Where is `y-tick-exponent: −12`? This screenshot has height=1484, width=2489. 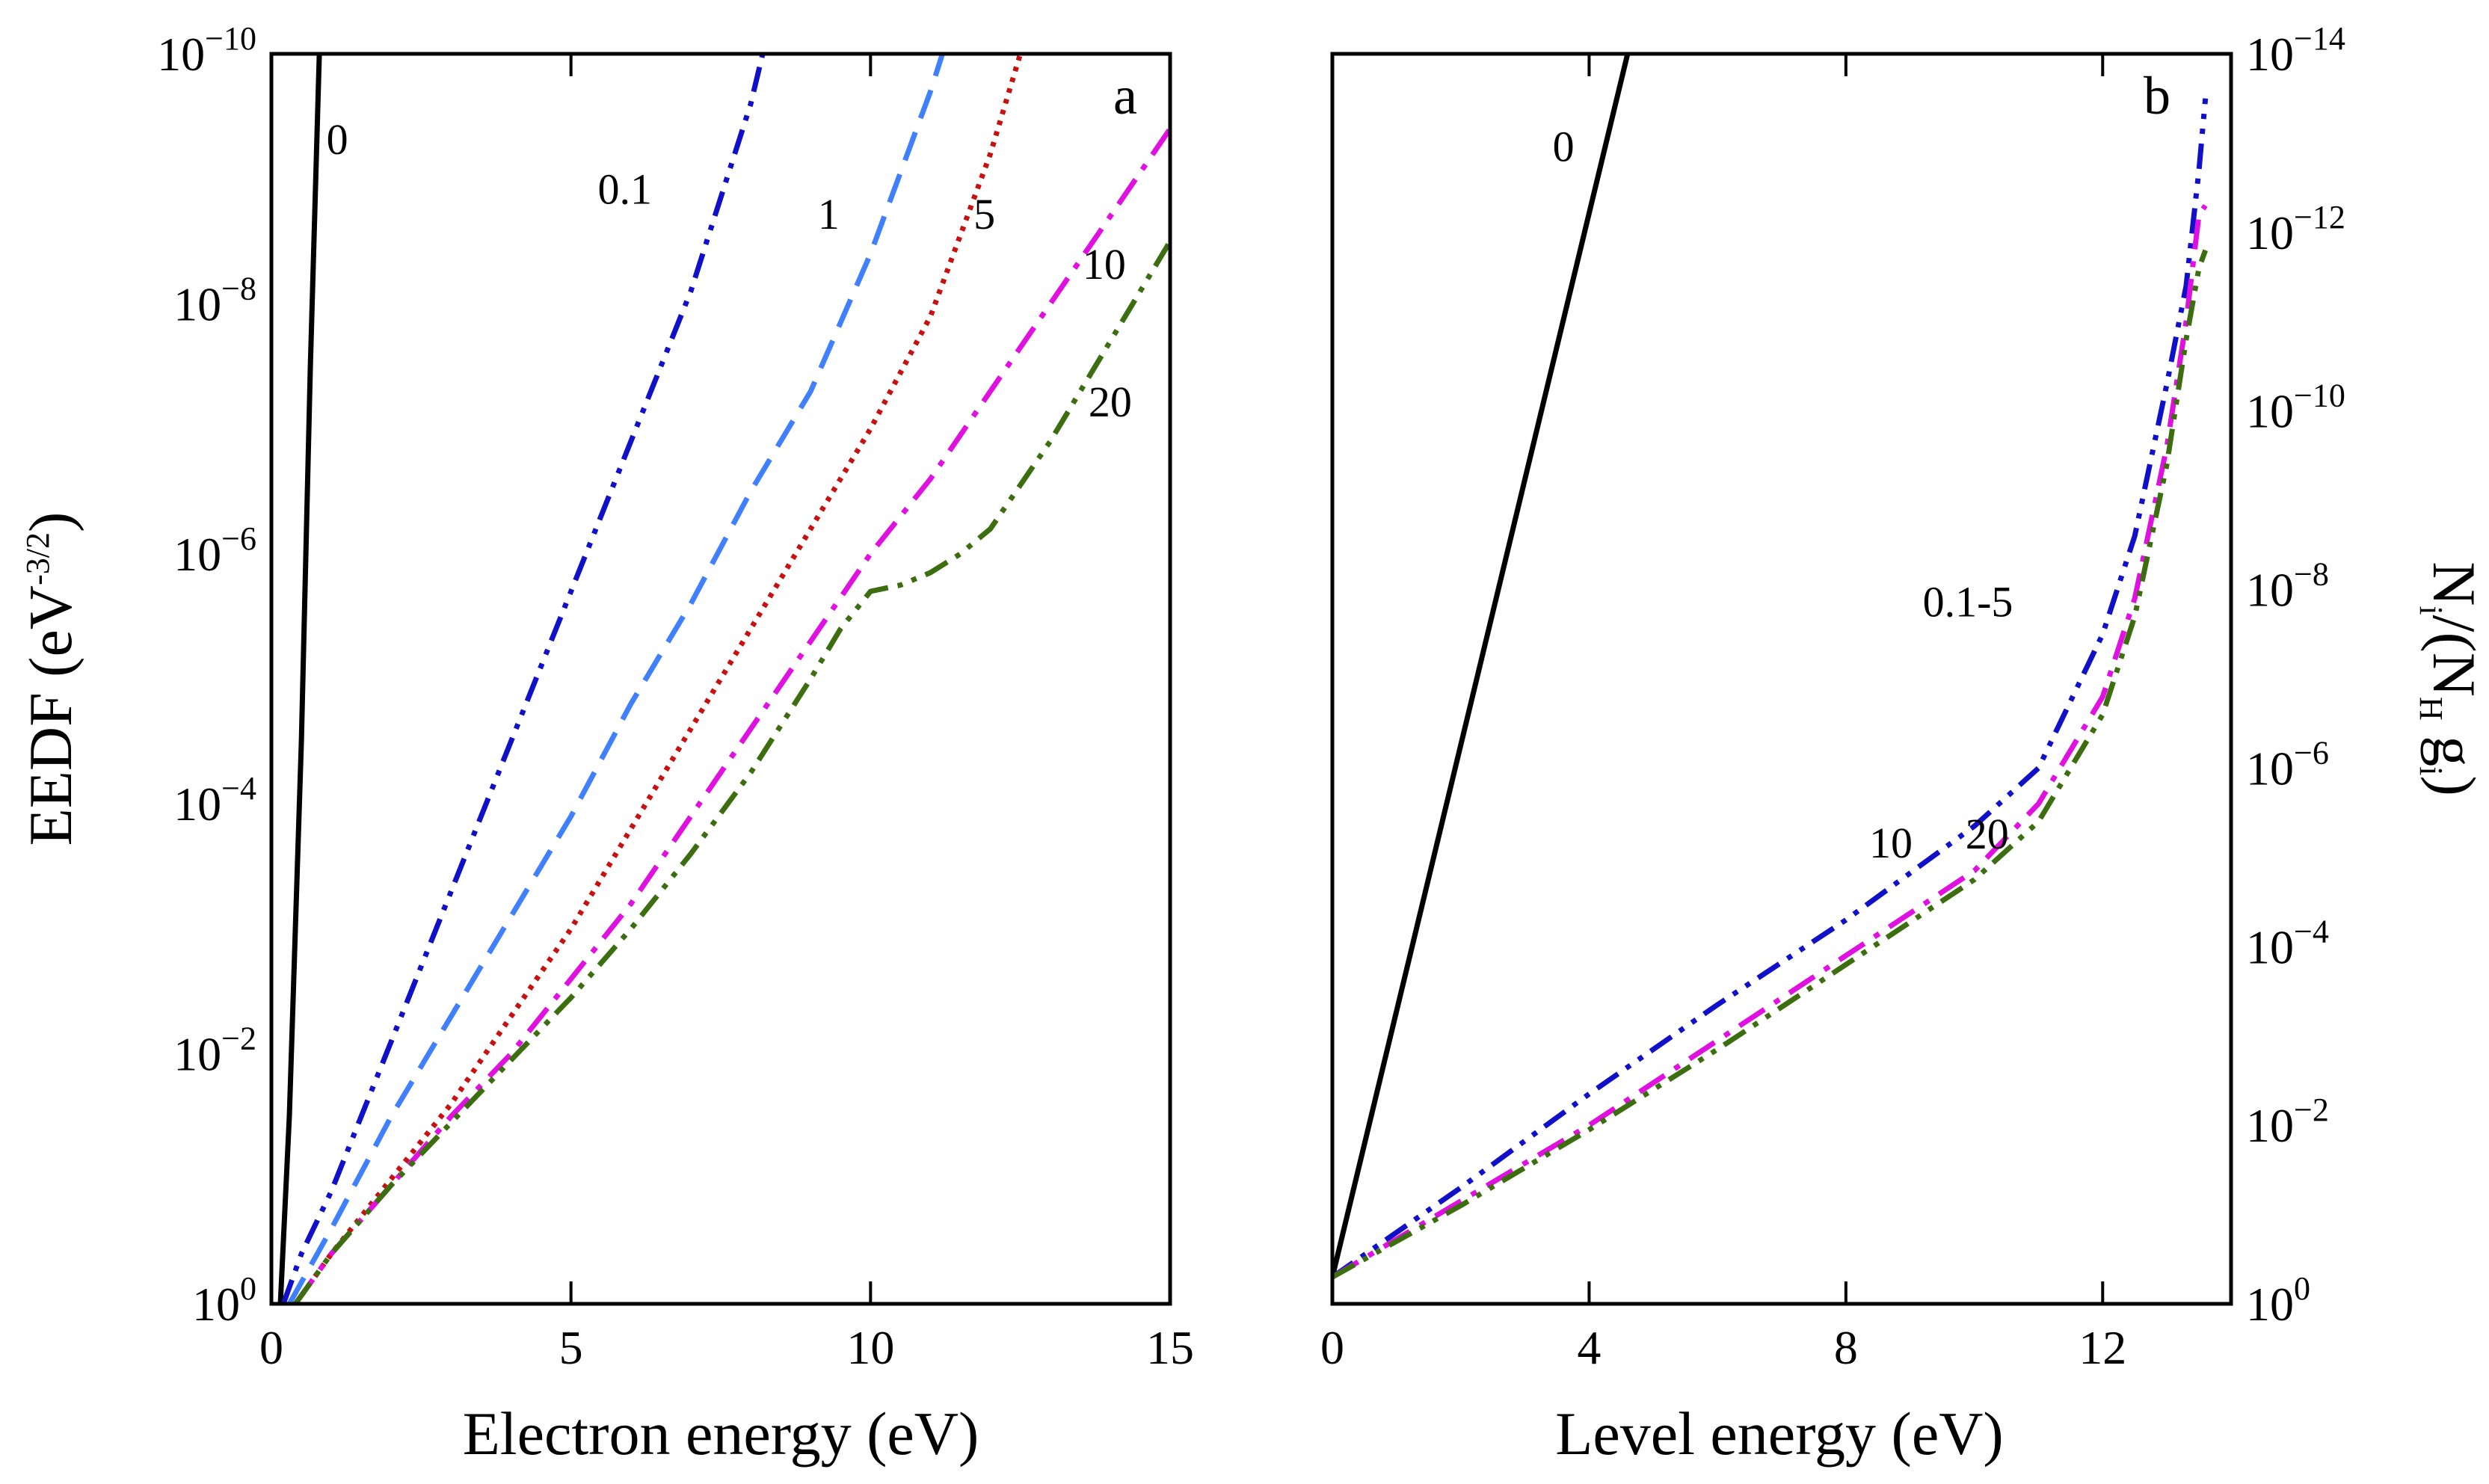 y-tick-exponent: −12 is located at coordinates (2319, 217).